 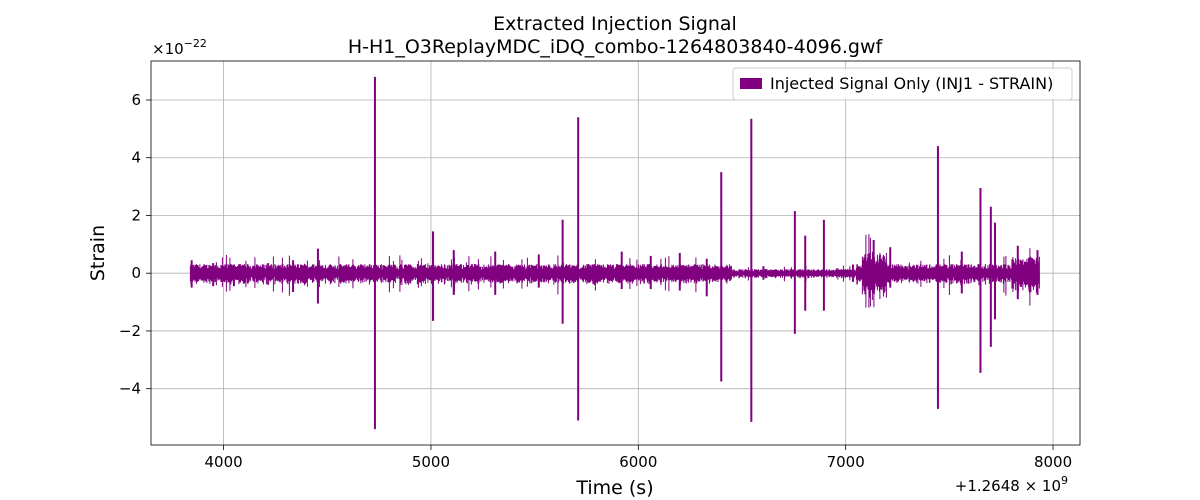 What do you see at coordinates (1064, 480) in the screenshot?
I see `x-offset-exponent: 9` at bounding box center [1064, 480].